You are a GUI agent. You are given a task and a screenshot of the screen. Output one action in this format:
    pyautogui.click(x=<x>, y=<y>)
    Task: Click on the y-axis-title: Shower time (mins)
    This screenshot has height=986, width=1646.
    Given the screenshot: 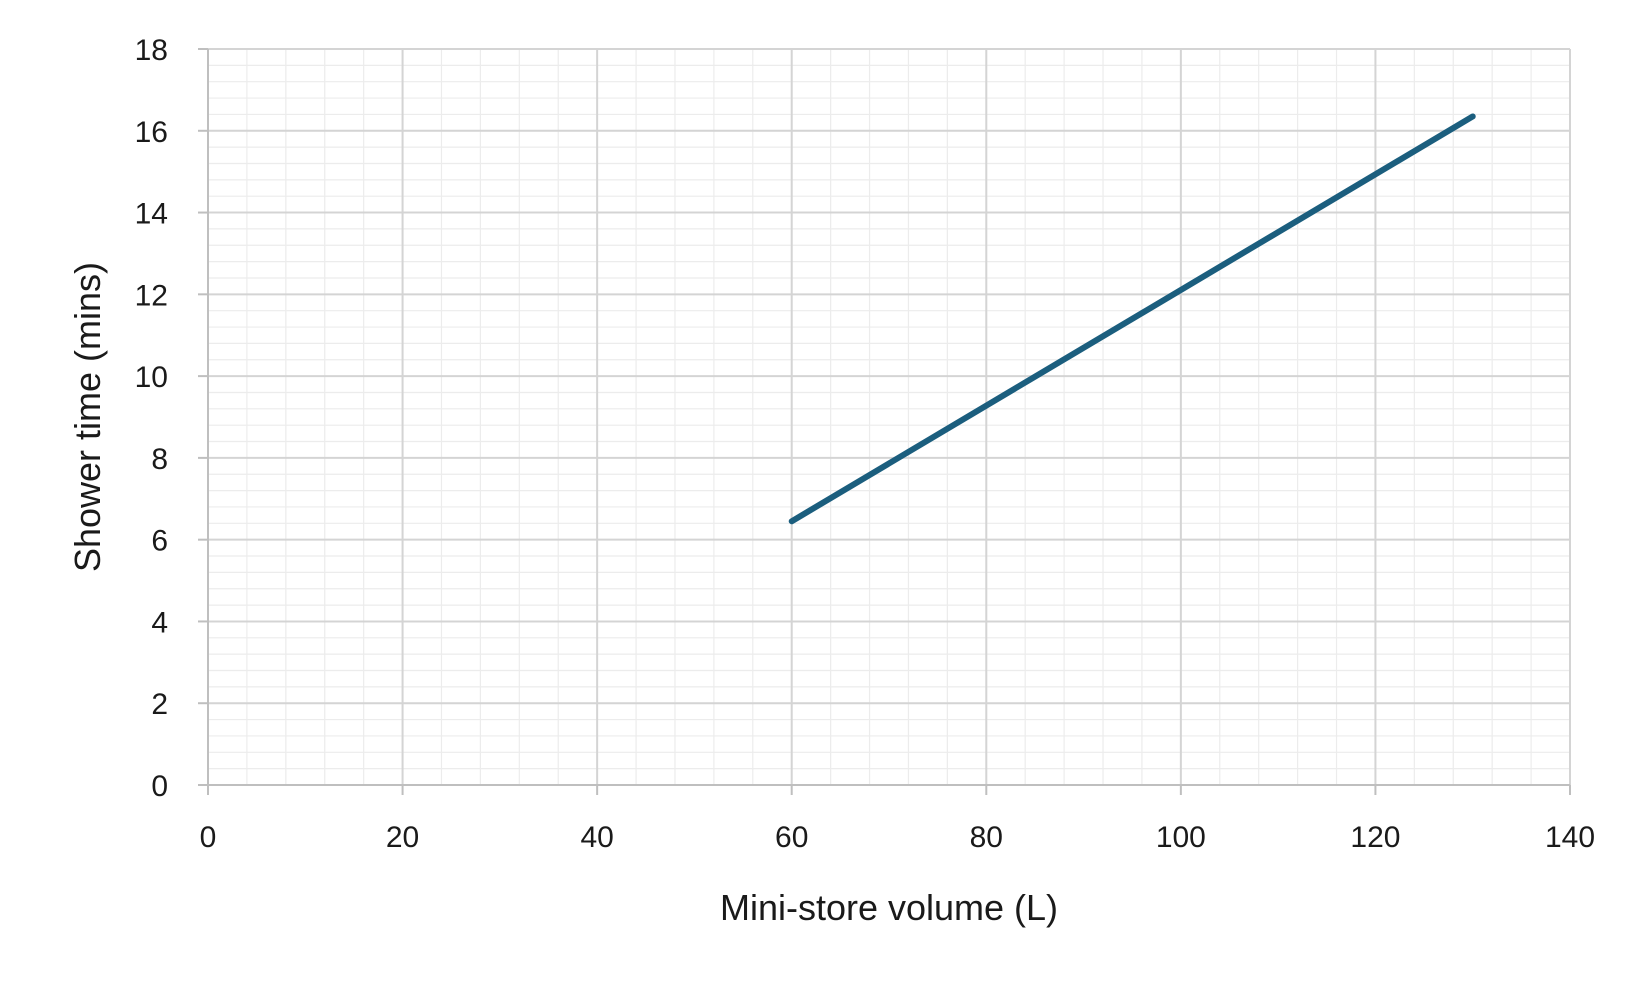 What is the action you would take?
    pyautogui.click(x=87, y=417)
    